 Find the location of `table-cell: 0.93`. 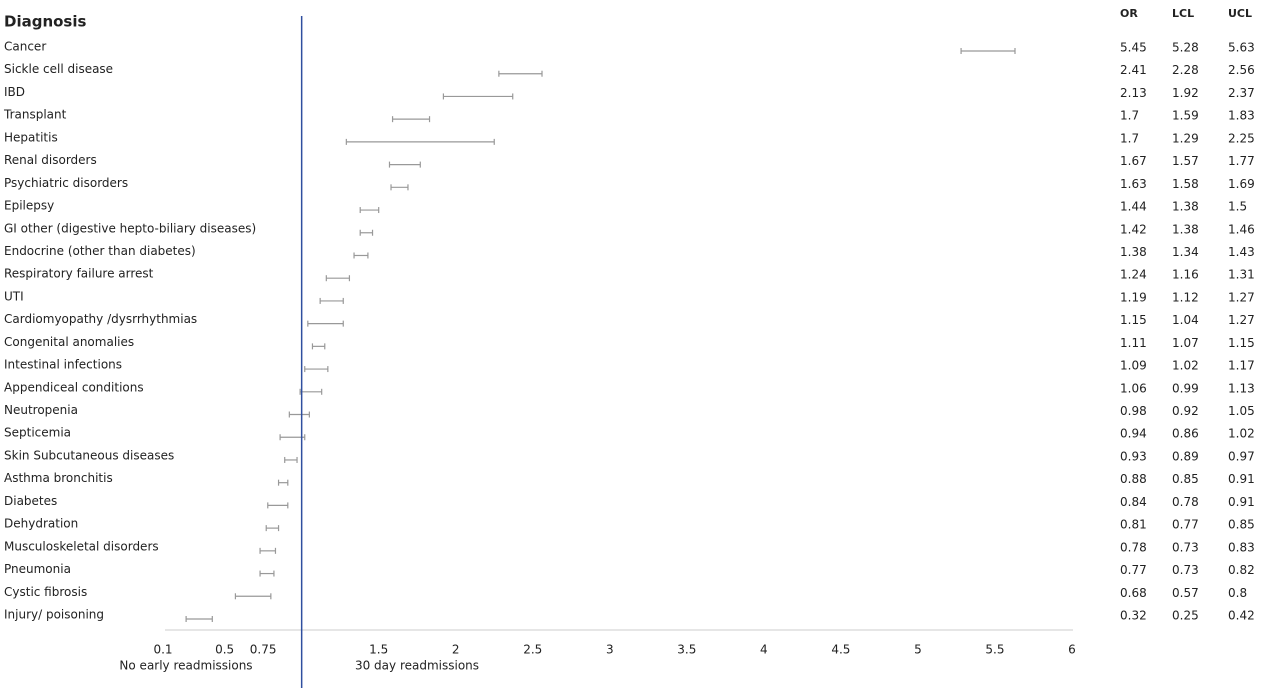

table-cell: 0.93 is located at coordinates (1133, 456).